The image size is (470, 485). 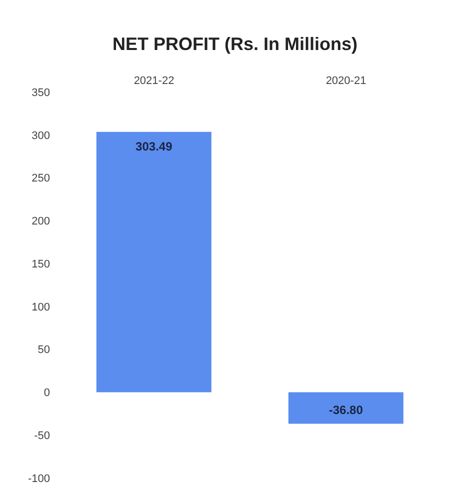 What do you see at coordinates (41, 92) in the screenshot?
I see `y-tick-label: 350` at bounding box center [41, 92].